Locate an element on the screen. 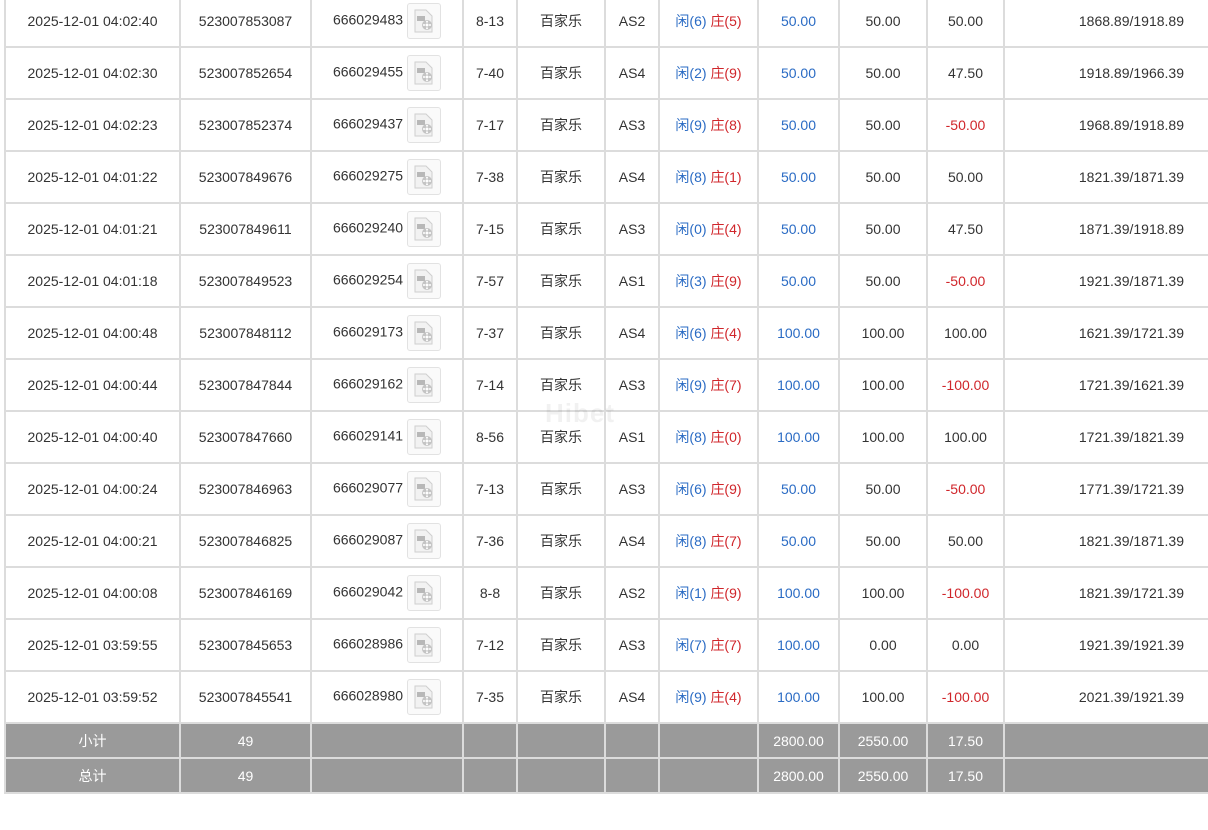  balance-before-after: 1921.39/1871.39 is located at coordinates (1105, 281).